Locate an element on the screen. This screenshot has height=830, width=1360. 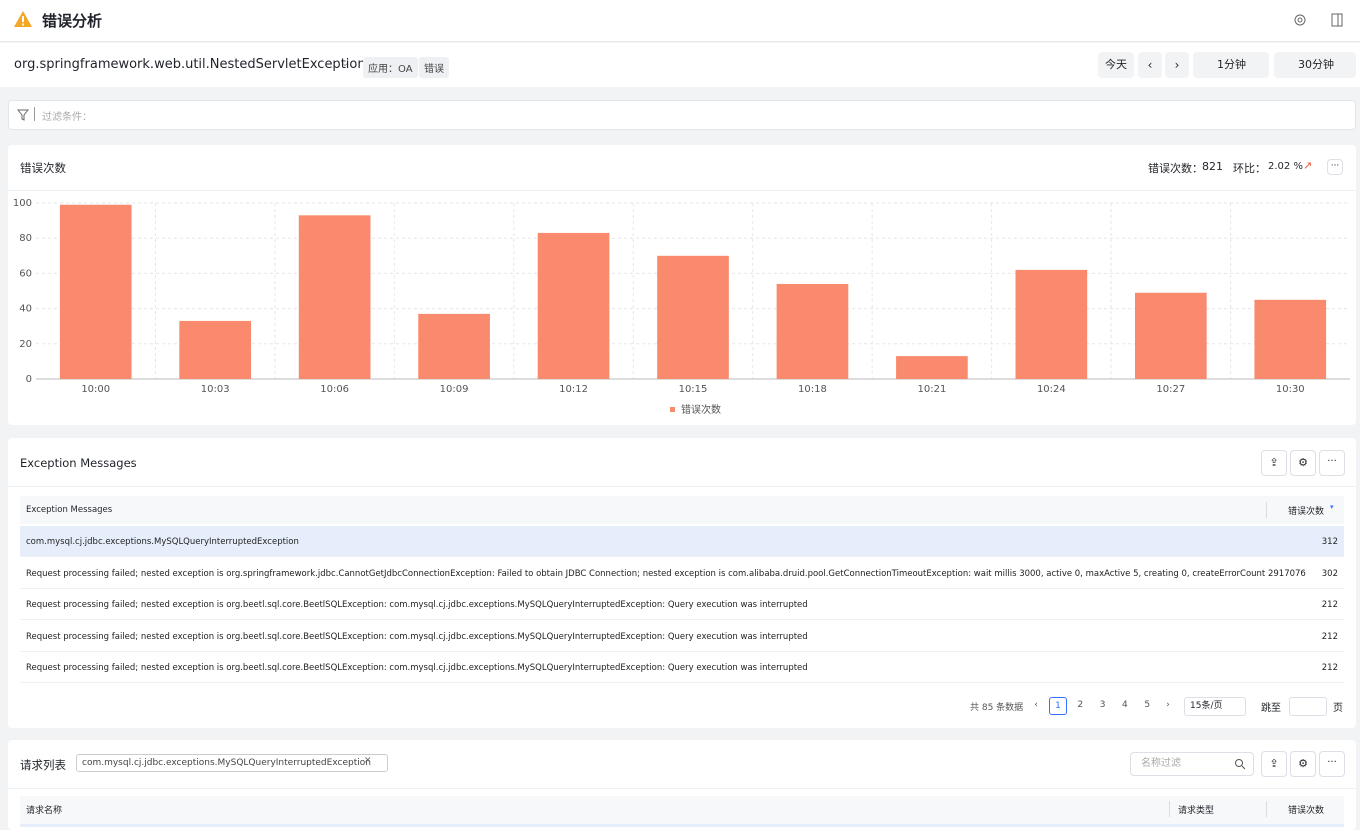
y-tick-label: 100 is located at coordinates (22, 203).